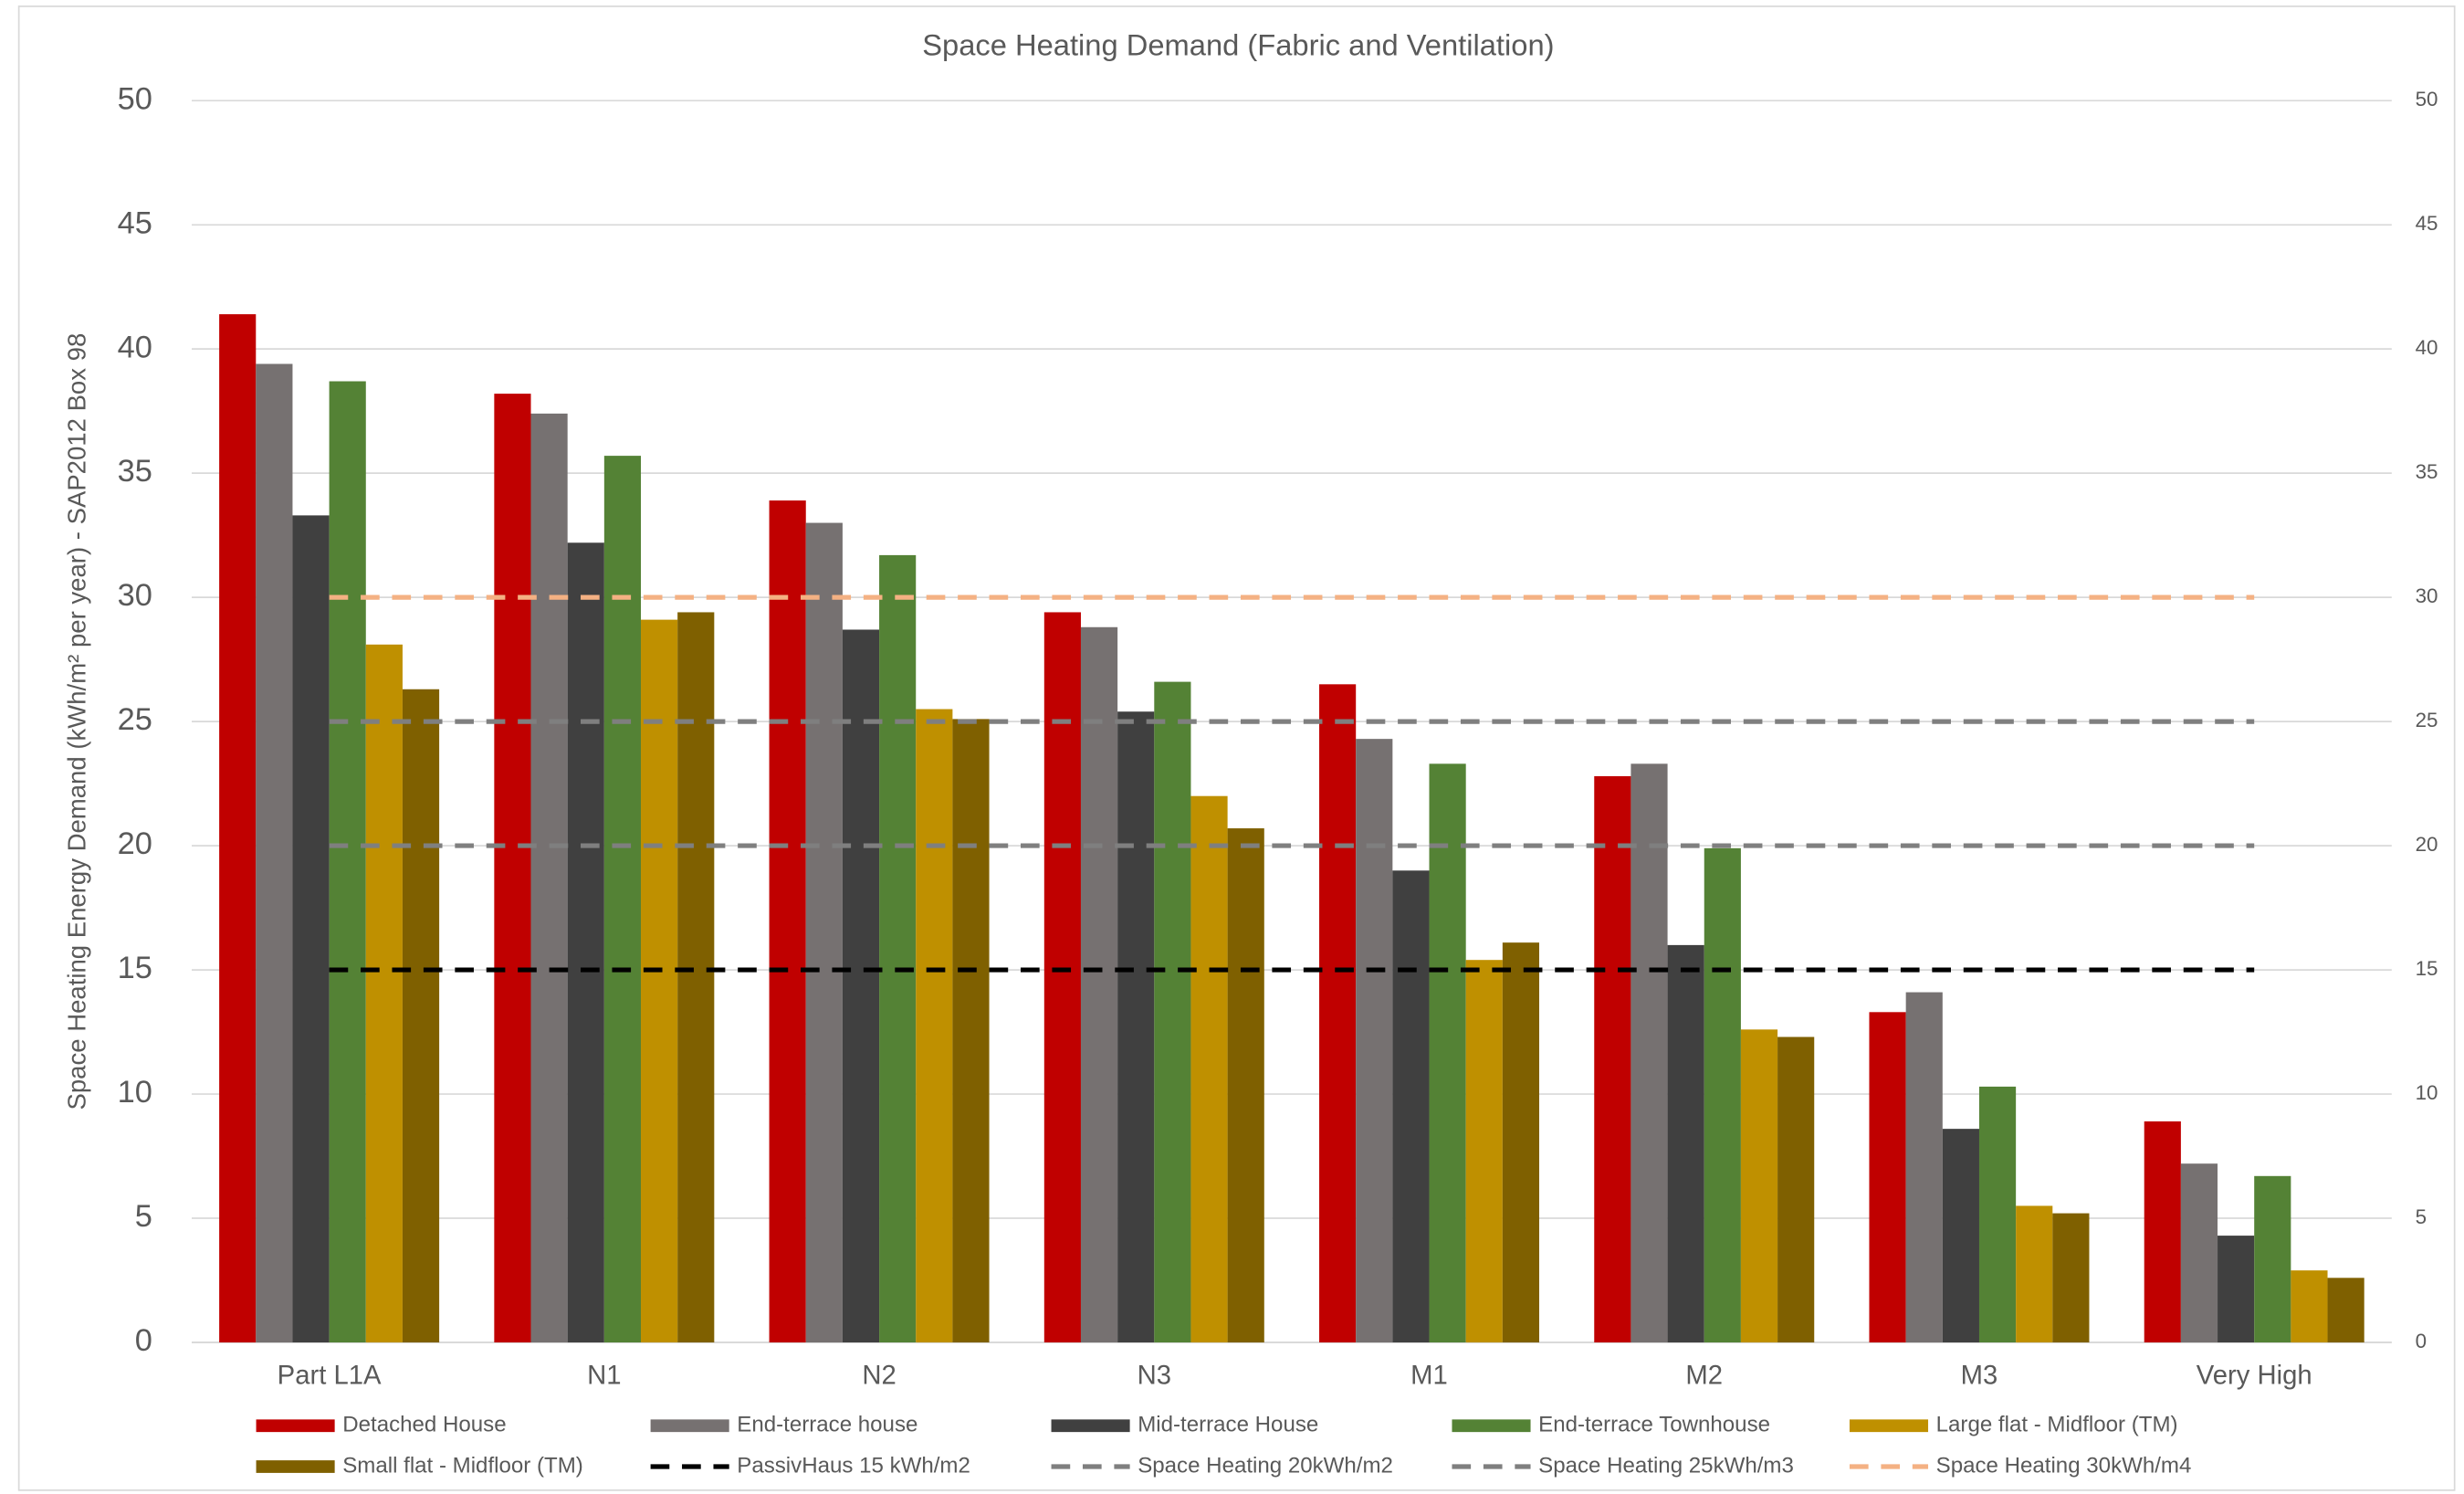  I want to click on y2-tick-label: 10, so click(2427, 1092).